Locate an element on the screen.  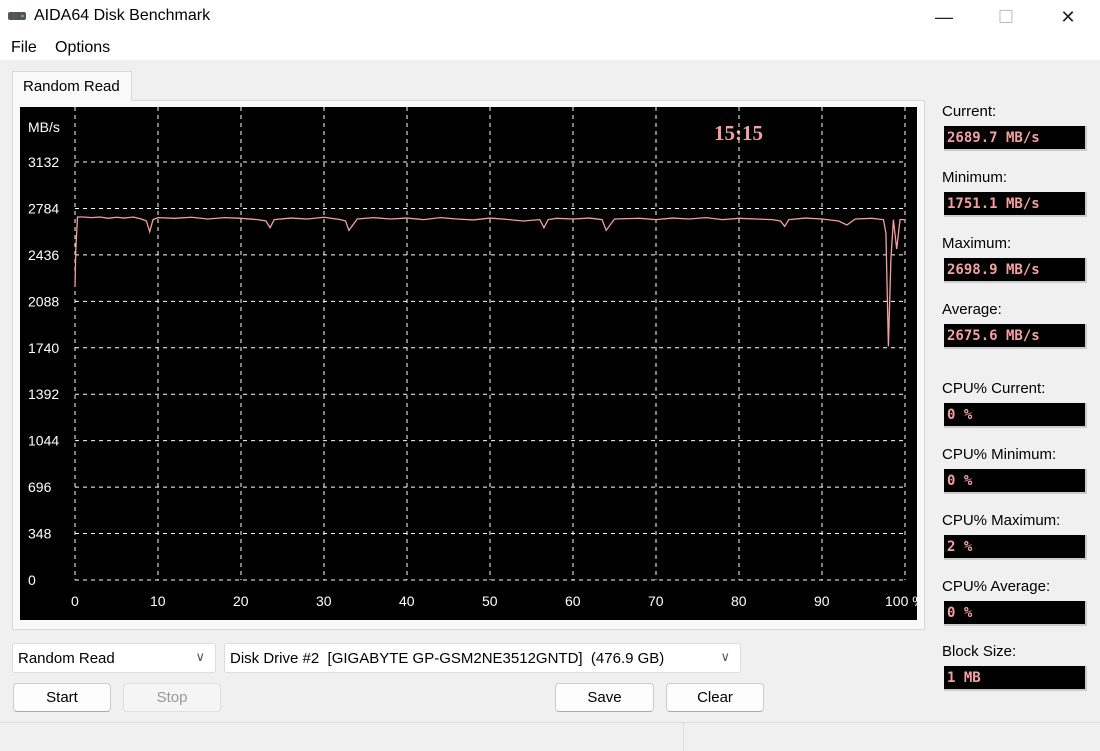
stat-label: Current: is located at coordinates (969, 111).